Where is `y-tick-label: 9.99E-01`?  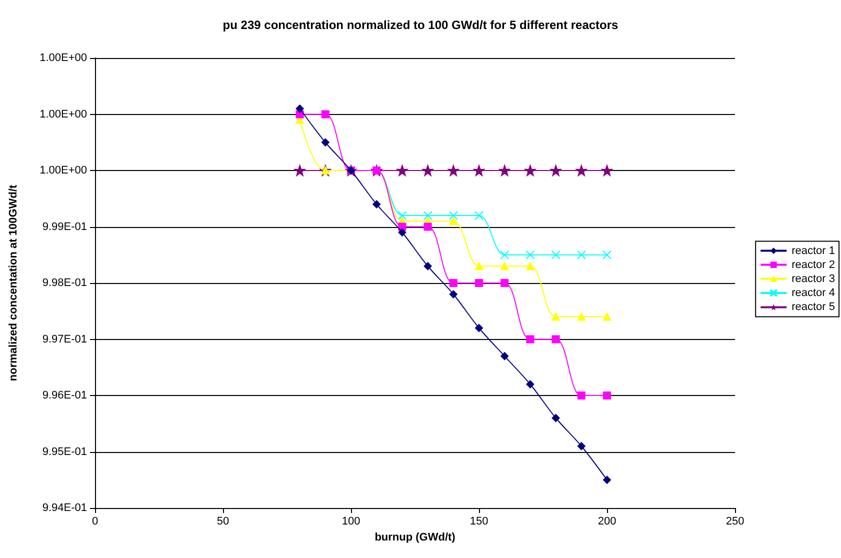
y-tick-label: 9.99E-01 is located at coordinates (64, 226).